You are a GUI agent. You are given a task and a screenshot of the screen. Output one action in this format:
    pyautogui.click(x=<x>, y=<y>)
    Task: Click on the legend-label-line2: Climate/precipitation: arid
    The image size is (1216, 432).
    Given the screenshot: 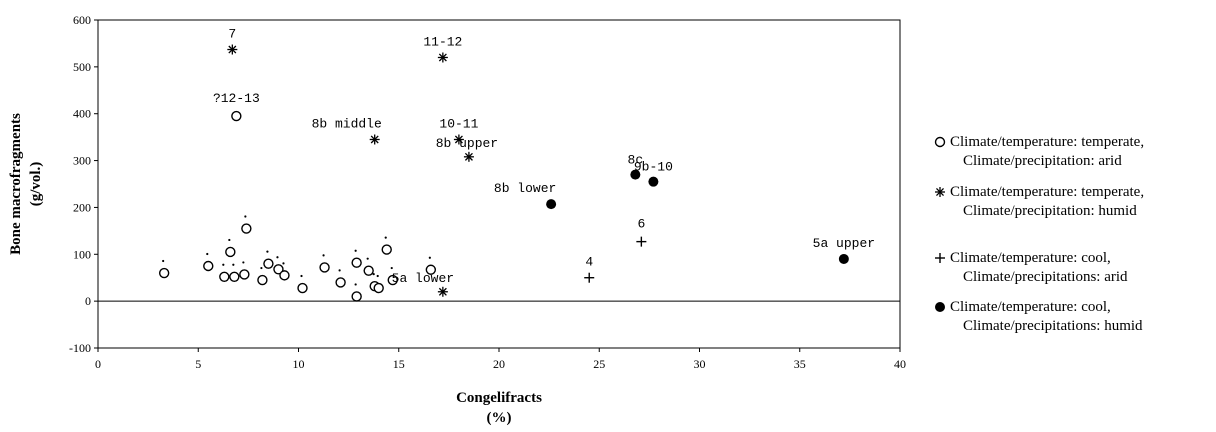 What is the action you would take?
    pyautogui.click(x=1042, y=161)
    